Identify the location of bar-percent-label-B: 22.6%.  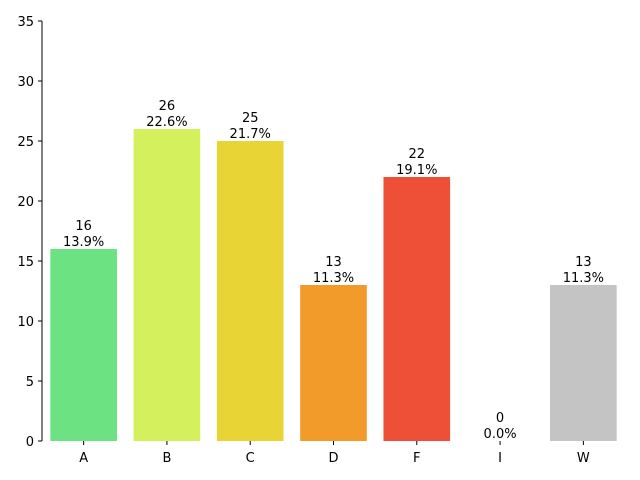
(166, 122).